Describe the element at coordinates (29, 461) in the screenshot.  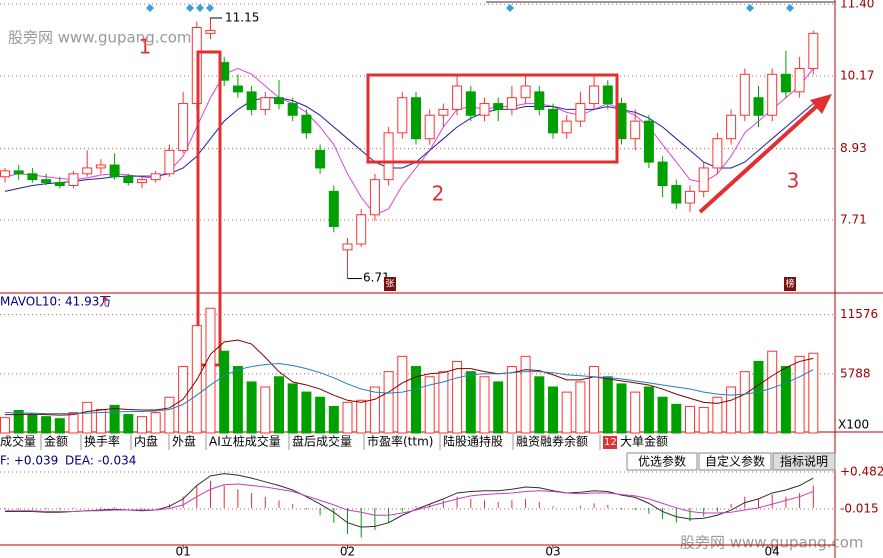
I see `macd-legend: F: +0.039` at that location.